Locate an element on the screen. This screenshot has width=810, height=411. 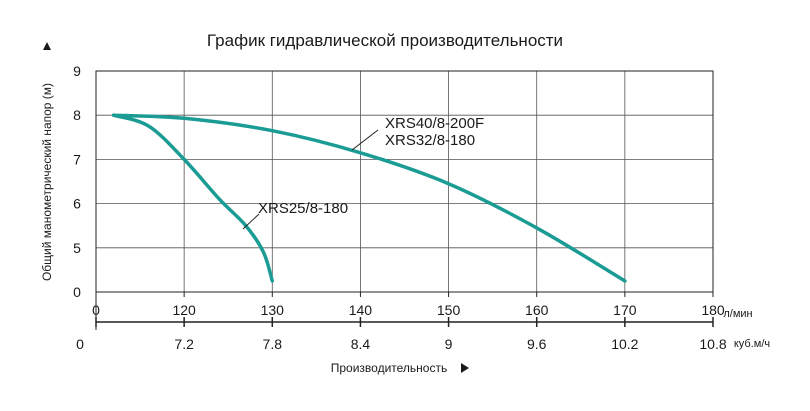
x-tick-label-primary: 120 is located at coordinates (184, 310).